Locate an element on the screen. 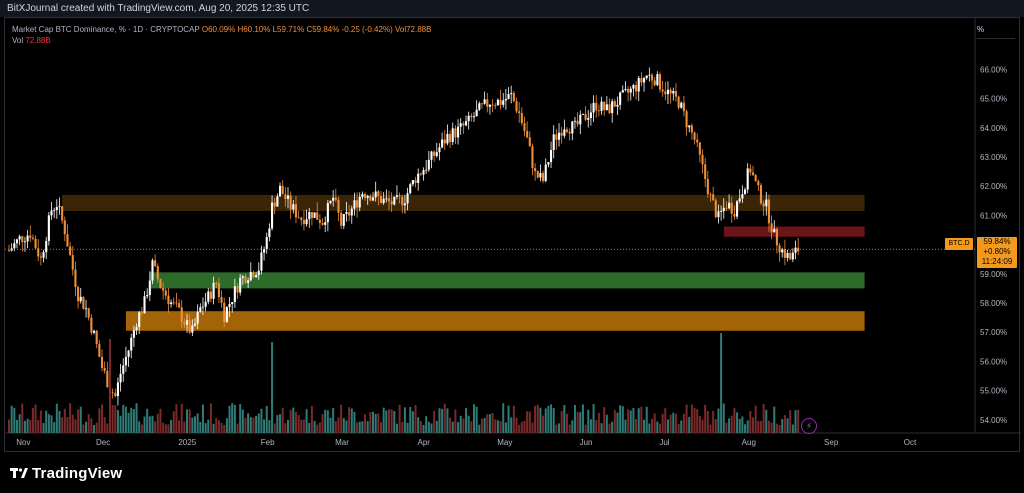 This screenshot has width=1024, height=493. lightning-icon: ⚡ is located at coordinates (809, 426).